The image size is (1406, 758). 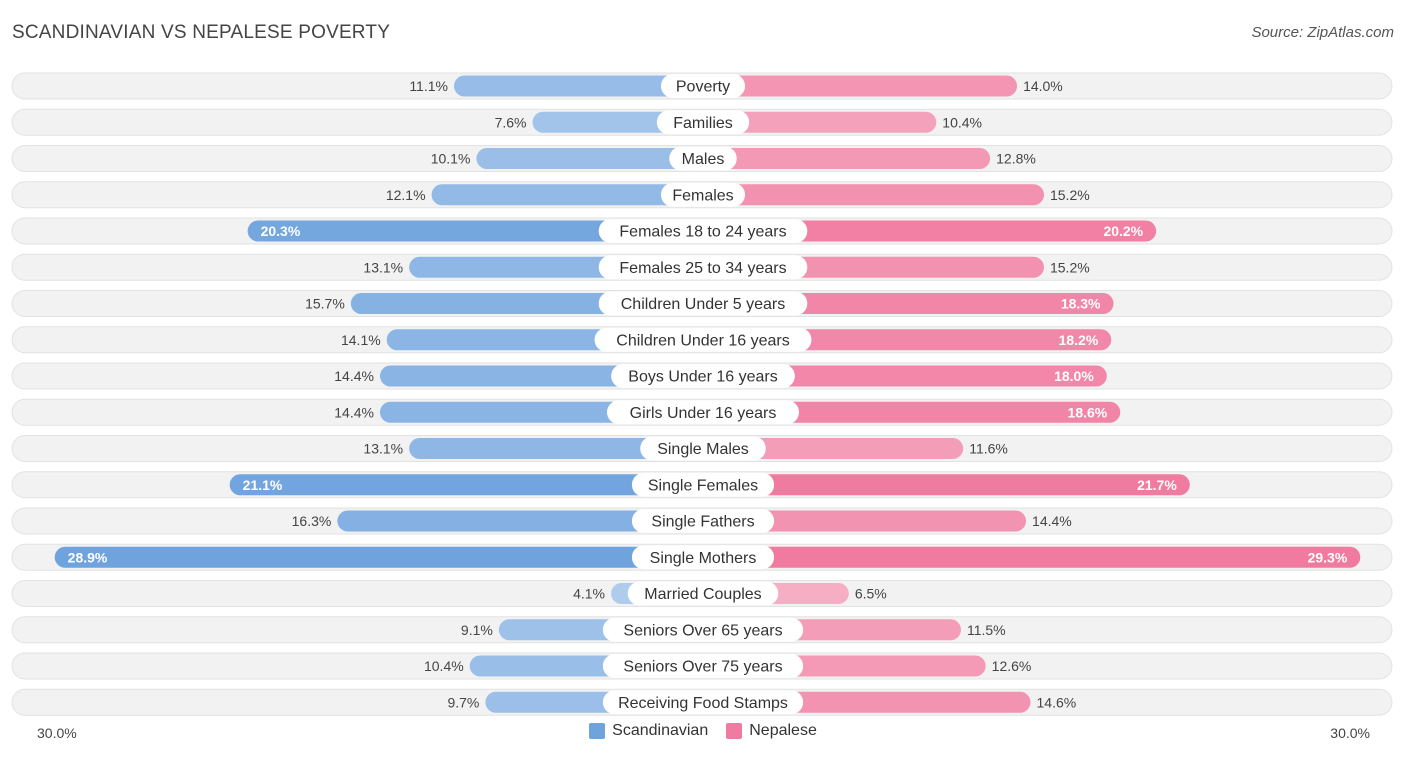 I want to click on value-label-scandinavian: 7.6%, so click(x=511, y=122).